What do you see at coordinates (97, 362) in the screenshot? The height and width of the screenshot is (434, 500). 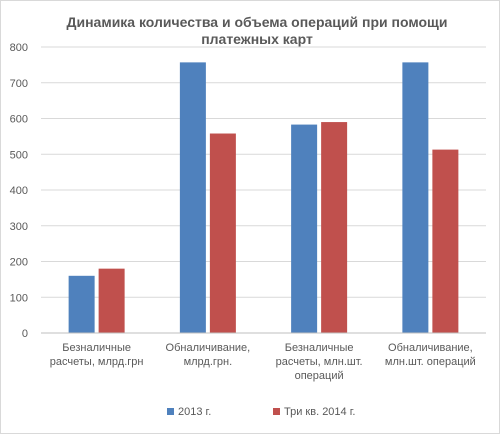 I see `category-label: расчеты, млрд.грн` at bounding box center [97, 362].